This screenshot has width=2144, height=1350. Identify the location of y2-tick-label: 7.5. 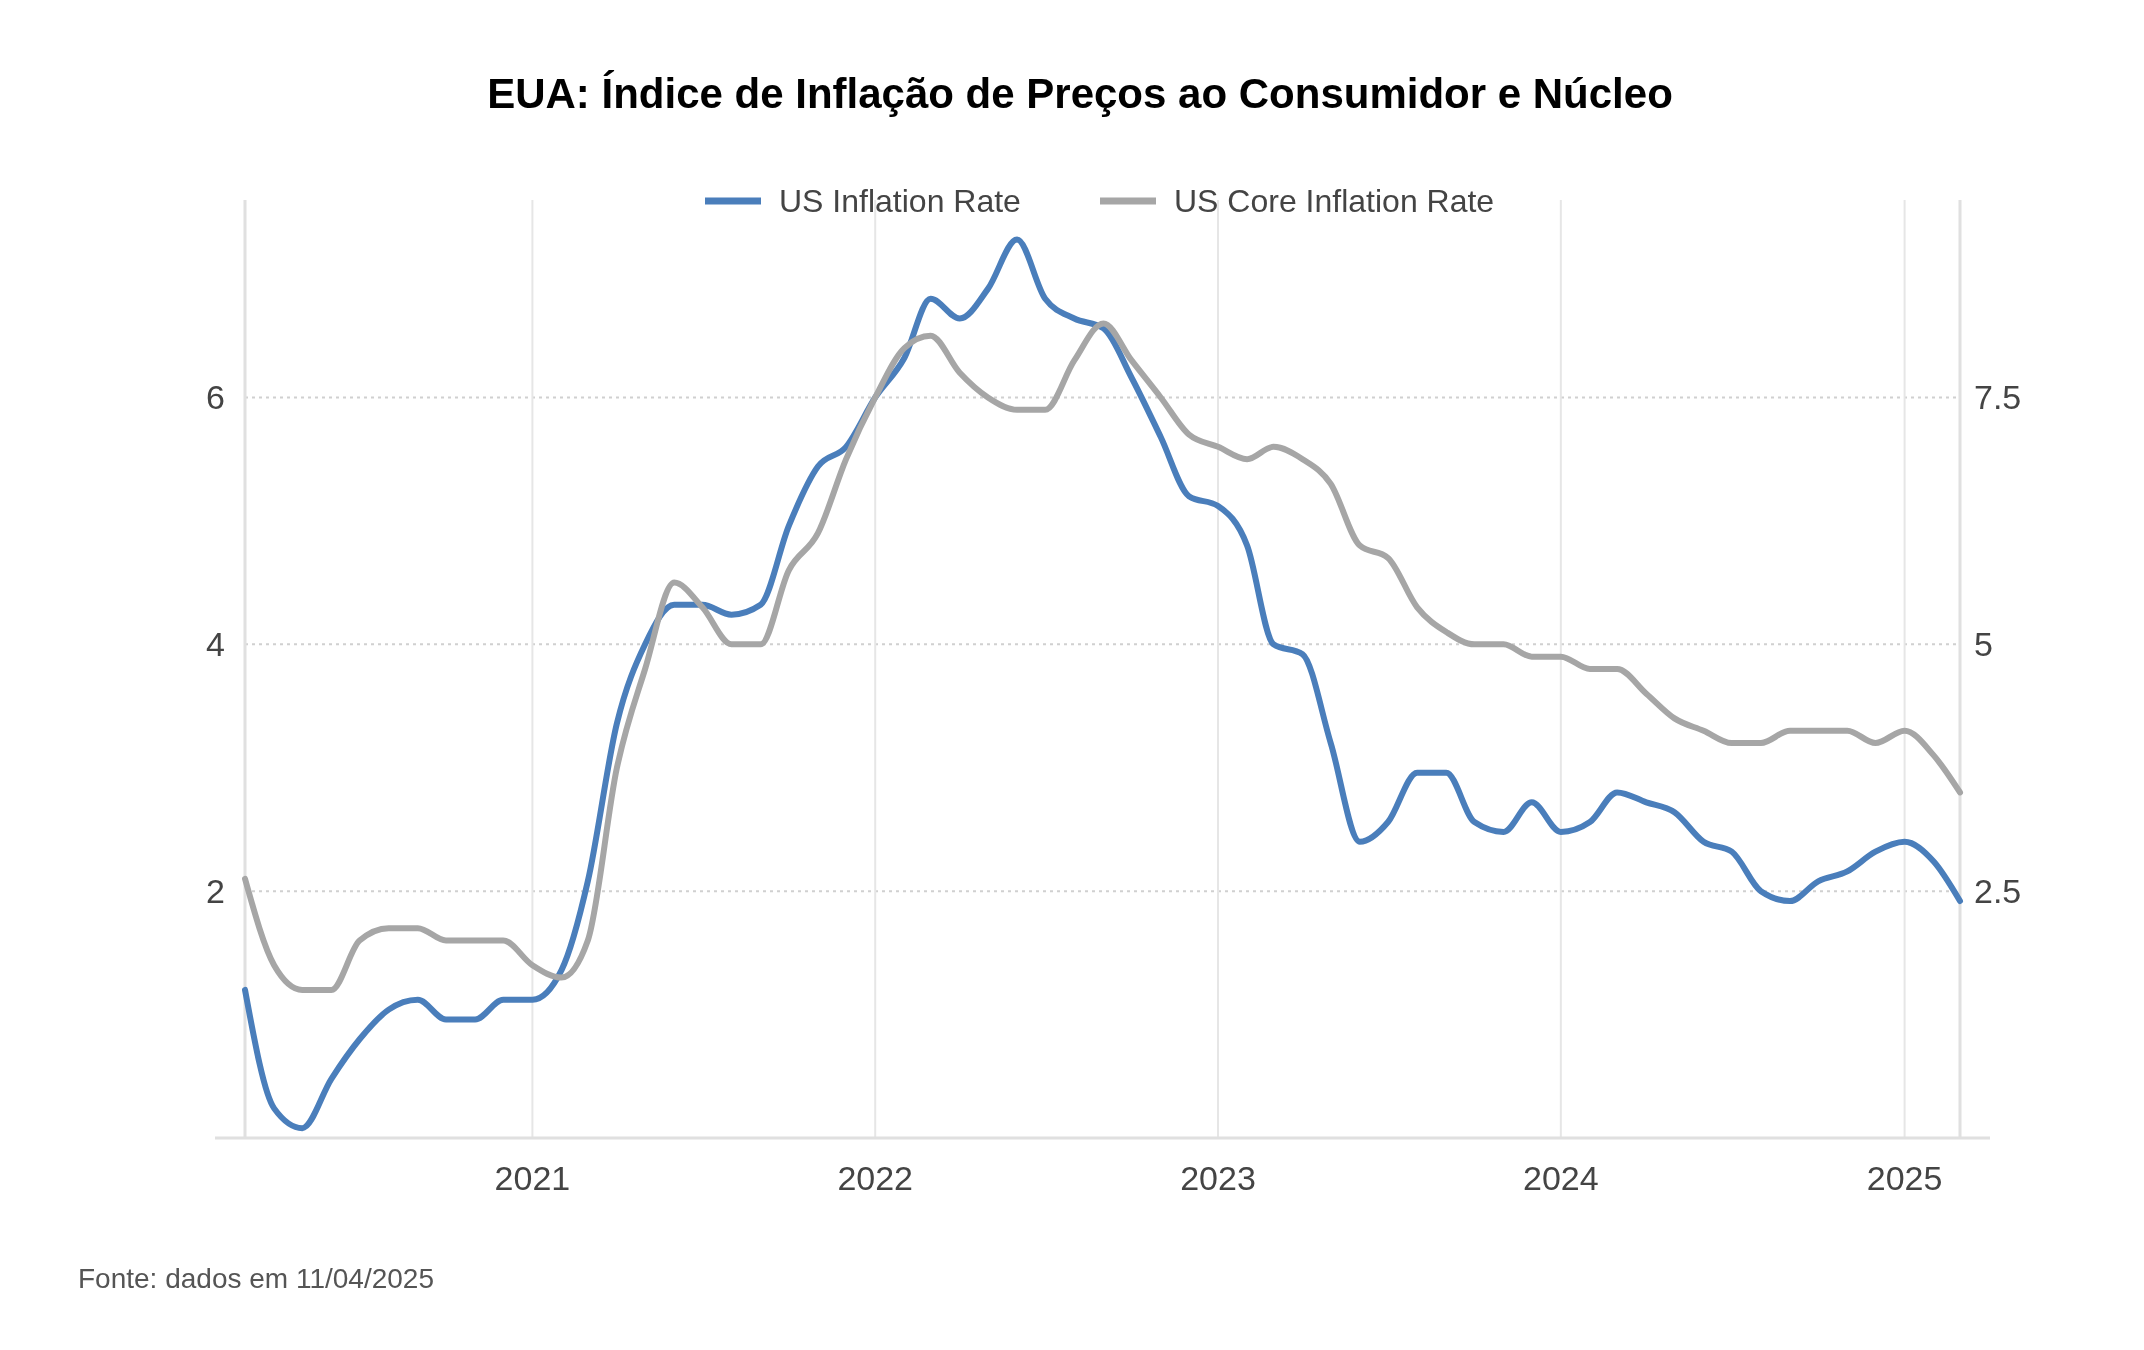
(1998, 397).